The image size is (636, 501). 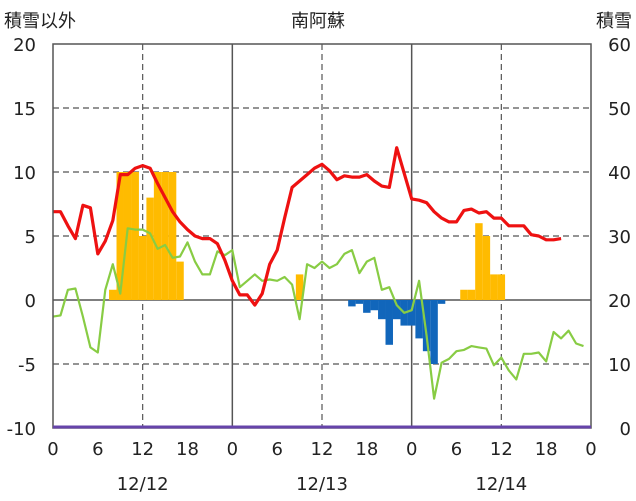 I want to click on date-label-0: 12/12, so click(x=143, y=484).